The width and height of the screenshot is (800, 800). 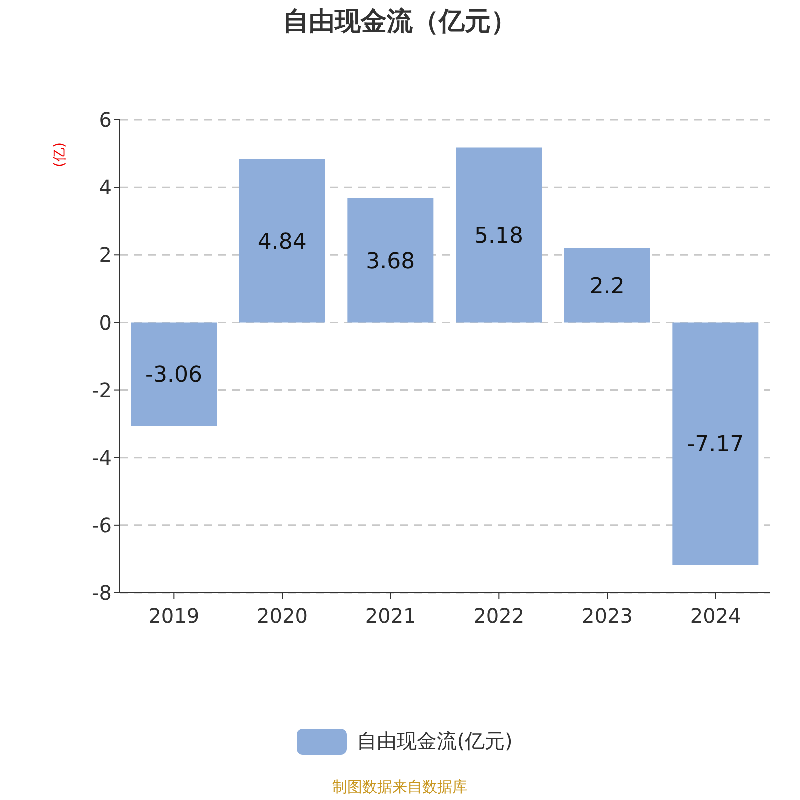 What do you see at coordinates (102, 593) in the screenshot?
I see `y-tick-label: -8` at bounding box center [102, 593].